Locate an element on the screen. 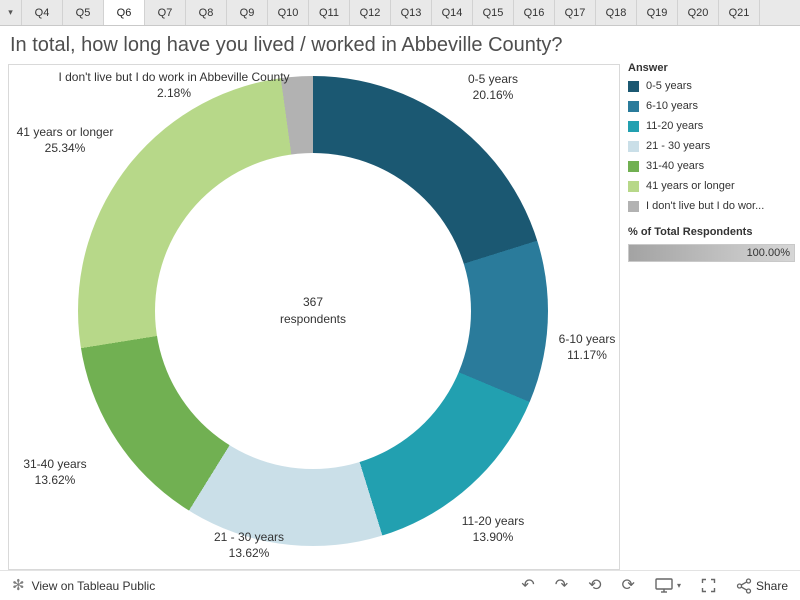 The height and width of the screenshot is (600, 800). legend-item: 21 - 30 years is located at coordinates (711, 146).